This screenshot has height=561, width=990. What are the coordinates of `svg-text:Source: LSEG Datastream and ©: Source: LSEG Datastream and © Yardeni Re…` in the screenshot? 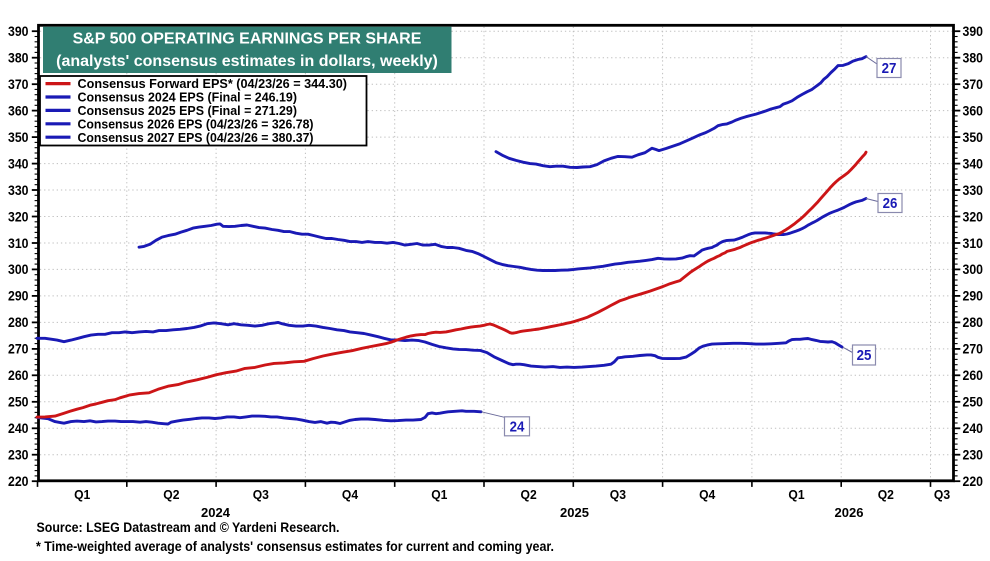 It's located at (188, 527).